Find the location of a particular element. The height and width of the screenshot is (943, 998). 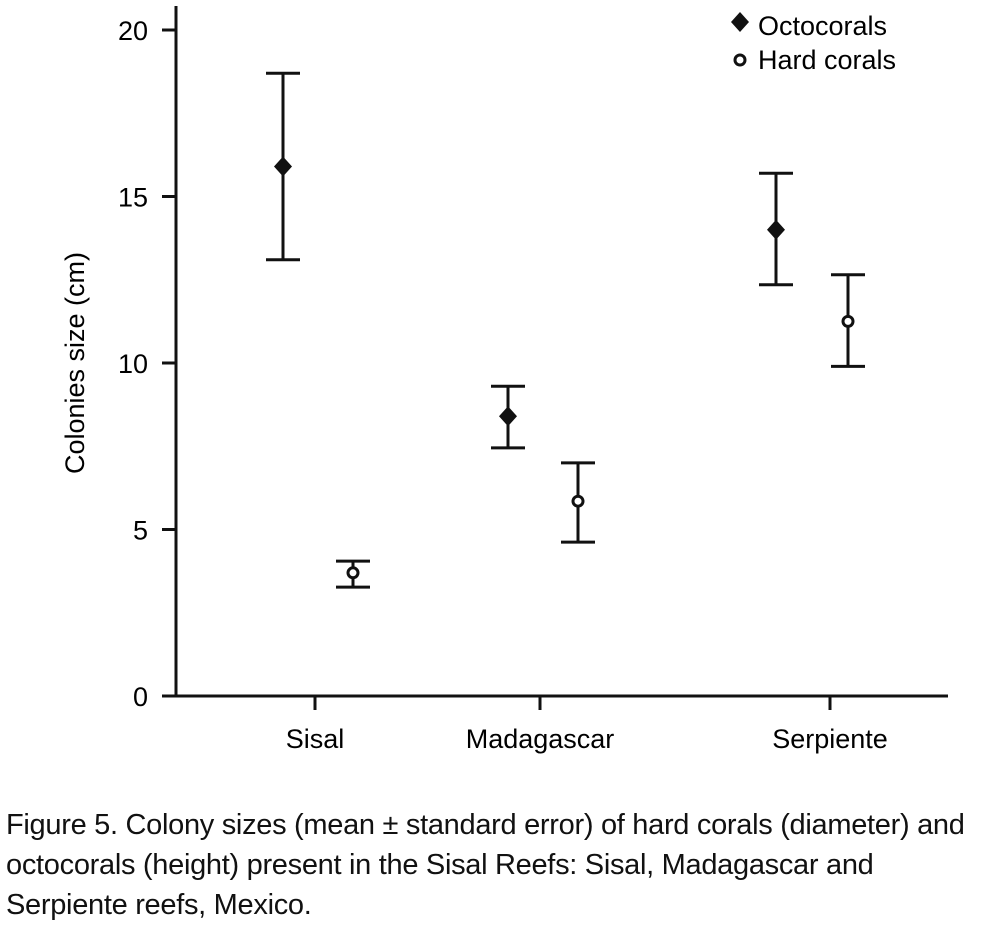

legend-label: Hard corals is located at coordinates (827, 60).